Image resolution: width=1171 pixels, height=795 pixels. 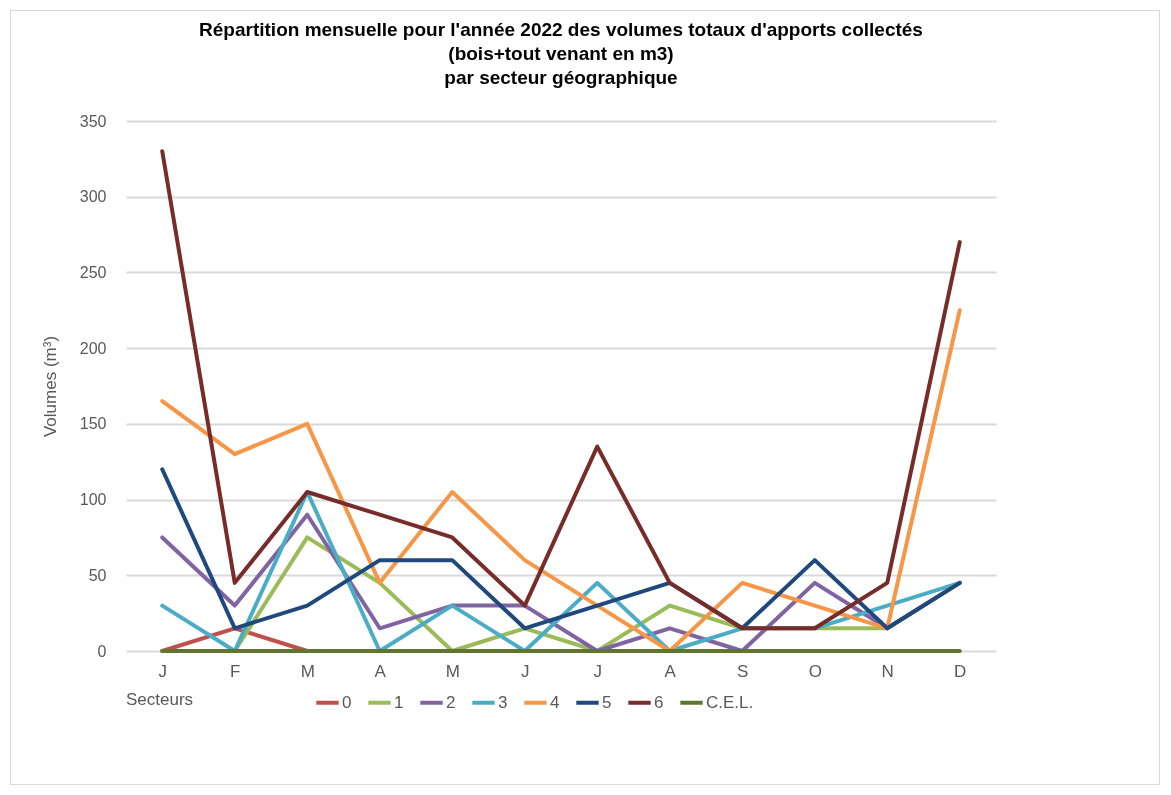 What do you see at coordinates (102, 651) in the screenshot?
I see `y-tick-label: 0` at bounding box center [102, 651].